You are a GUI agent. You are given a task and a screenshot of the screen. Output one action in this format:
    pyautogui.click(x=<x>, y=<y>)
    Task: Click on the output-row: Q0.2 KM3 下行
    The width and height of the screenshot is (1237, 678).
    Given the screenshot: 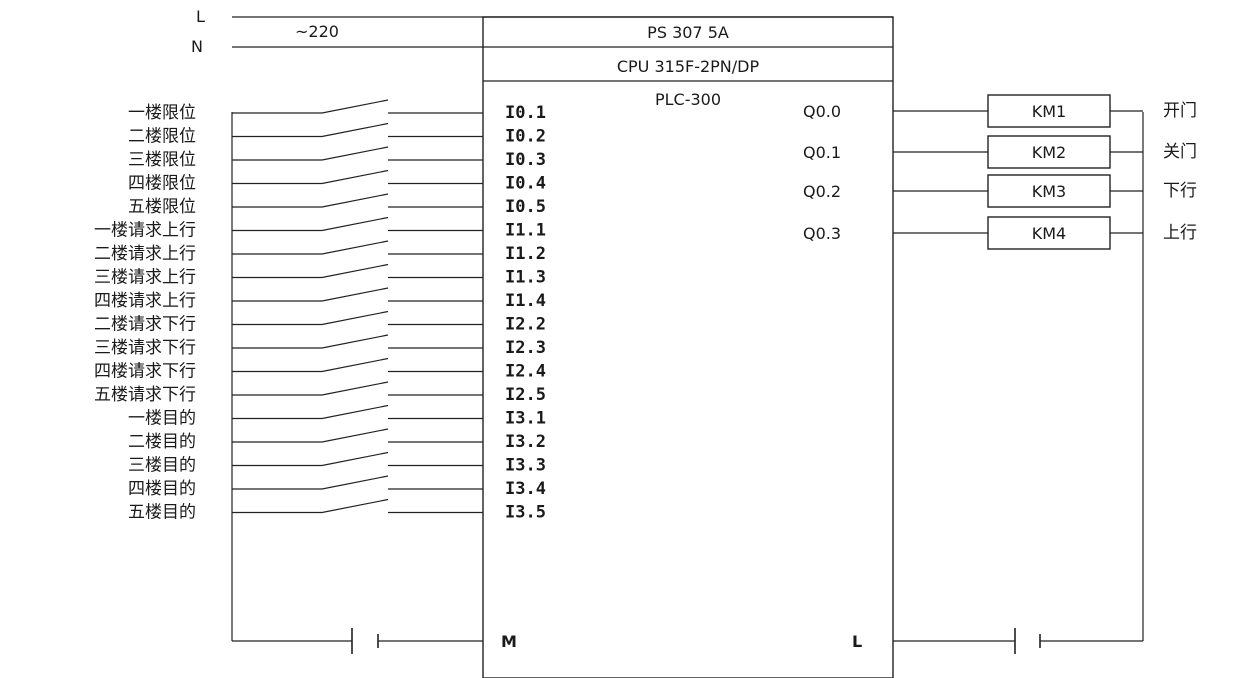 What is the action you would take?
    pyautogui.click(x=1000, y=191)
    